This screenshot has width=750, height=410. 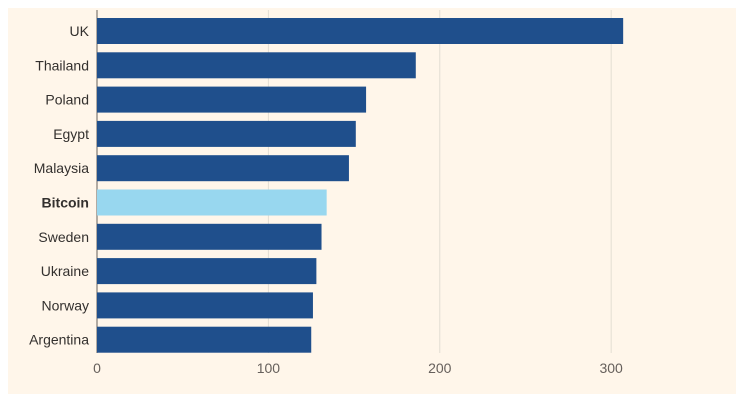 What do you see at coordinates (65, 271) in the screenshot?
I see `category-label-ukraine: Ukraine` at bounding box center [65, 271].